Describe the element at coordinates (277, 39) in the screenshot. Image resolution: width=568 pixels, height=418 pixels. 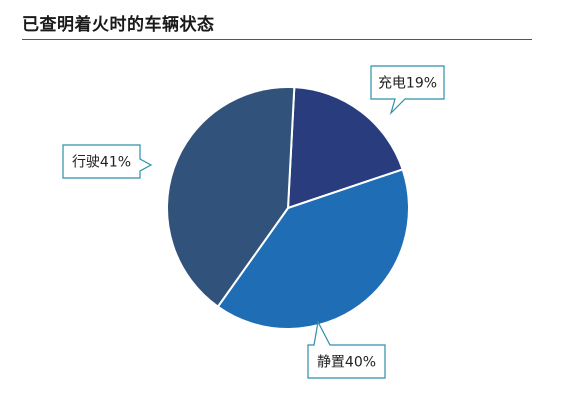
I see `title-divider` at that location.